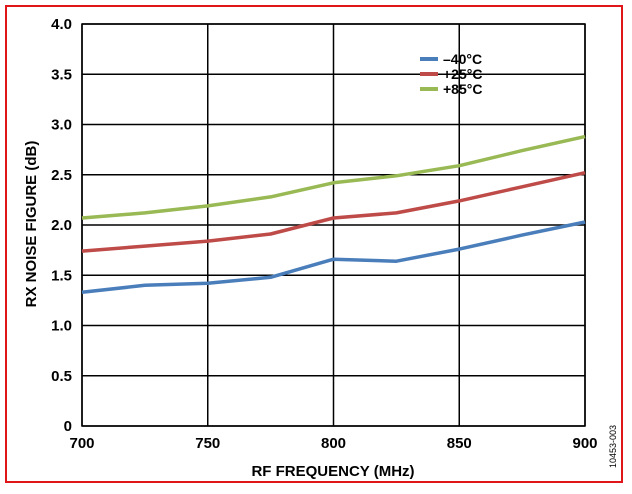 This screenshot has height=494, width=632. I want to click on legend: –40°C+25°C+85°C, so click(451, 74).